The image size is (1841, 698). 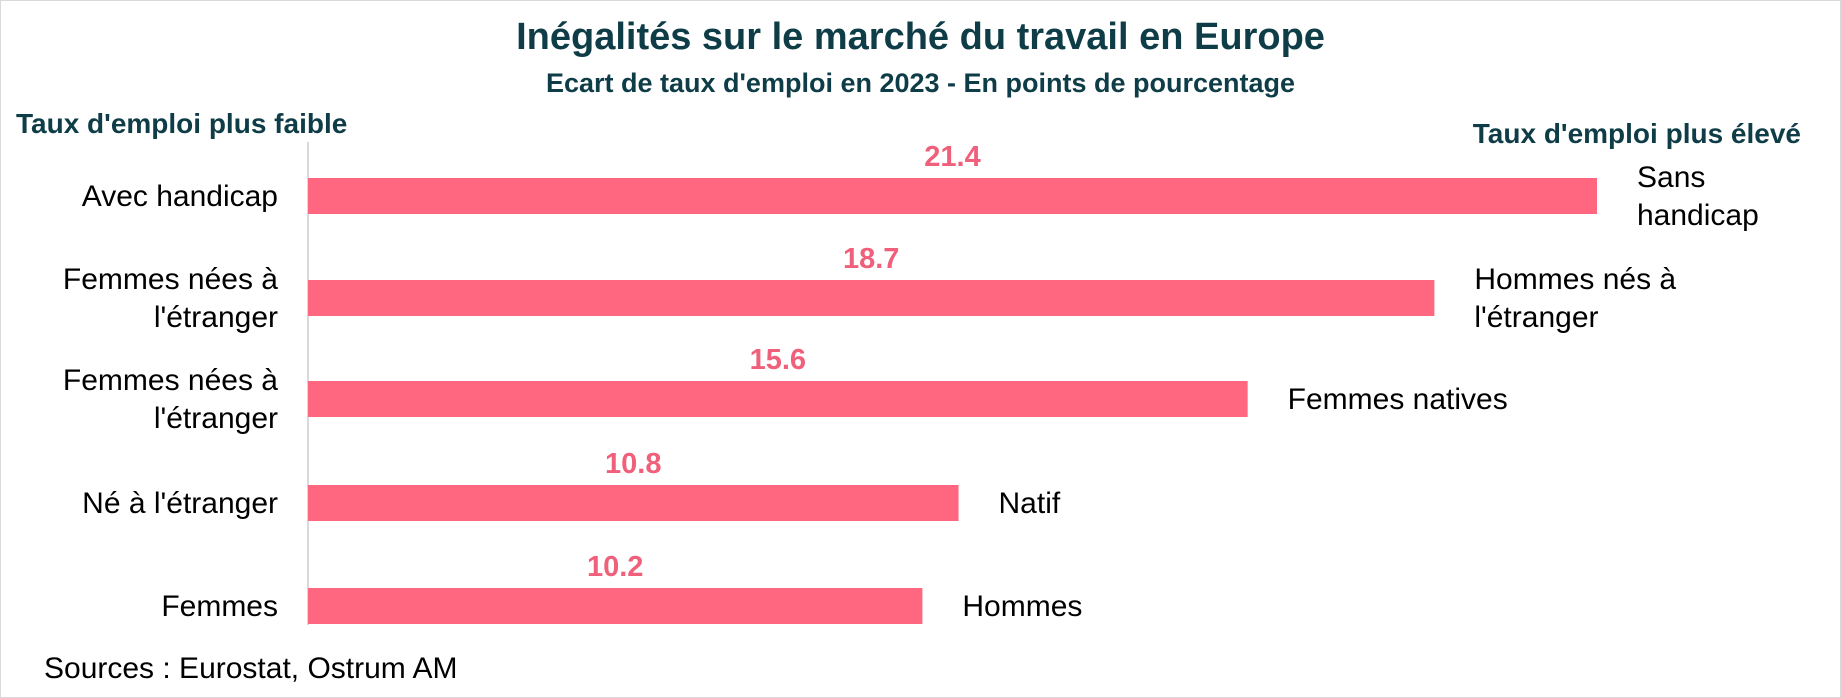 I want to click on value-label-4: 10.2, so click(x=615, y=567).